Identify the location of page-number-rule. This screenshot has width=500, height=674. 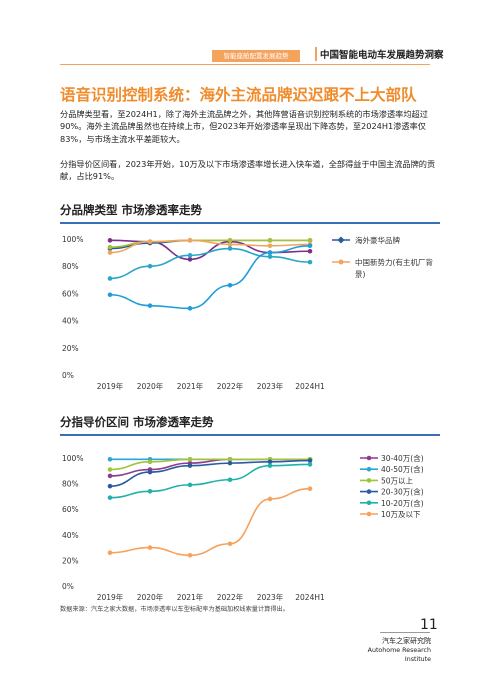
(405, 632).